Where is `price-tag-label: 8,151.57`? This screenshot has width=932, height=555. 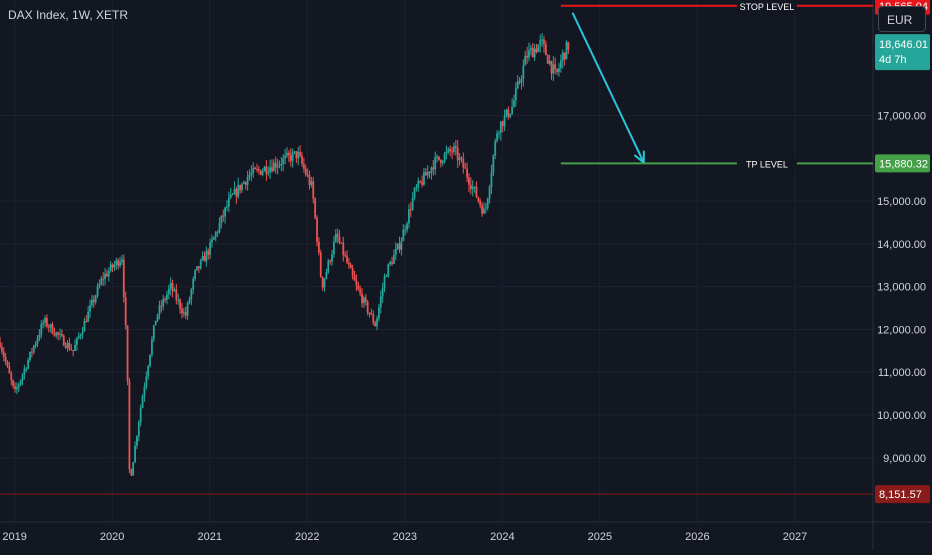
price-tag-label: 8,151.57 is located at coordinates (900, 495).